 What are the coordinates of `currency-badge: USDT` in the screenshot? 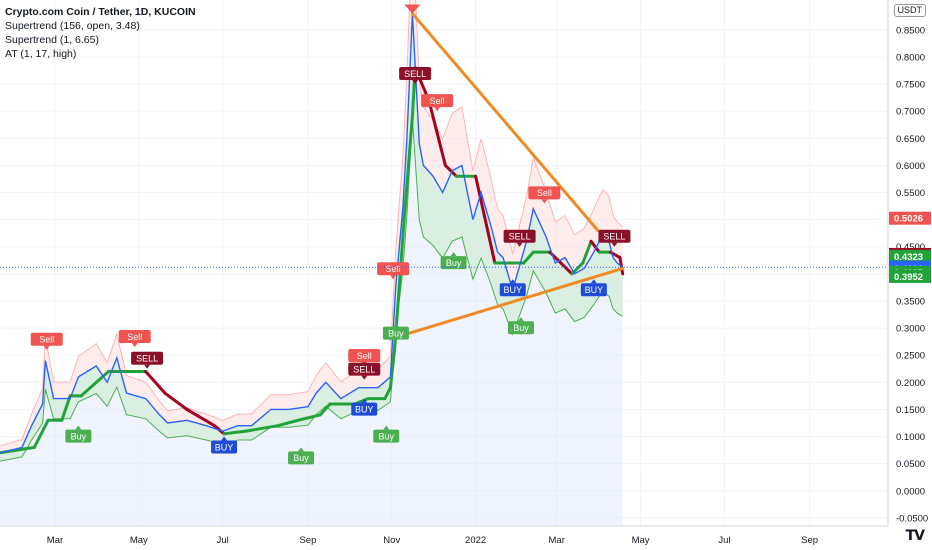 It's located at (909, 10).